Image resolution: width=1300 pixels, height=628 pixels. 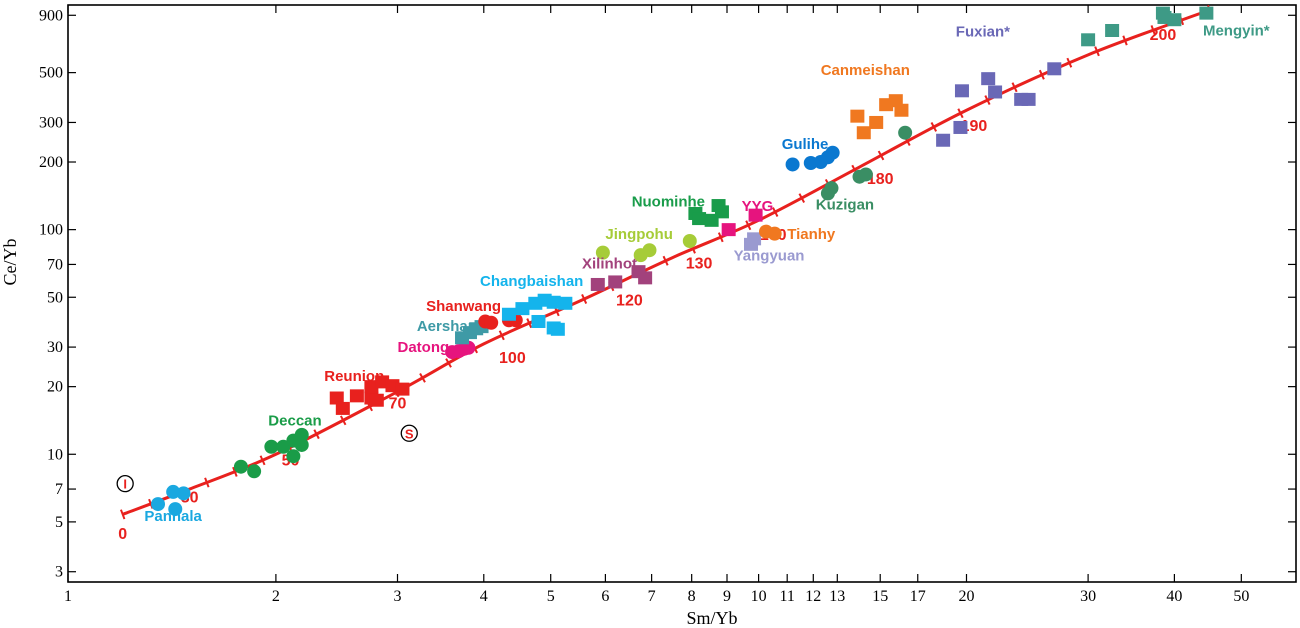 I want to click on x-tick-label: 10, so click(x=759, y=596).